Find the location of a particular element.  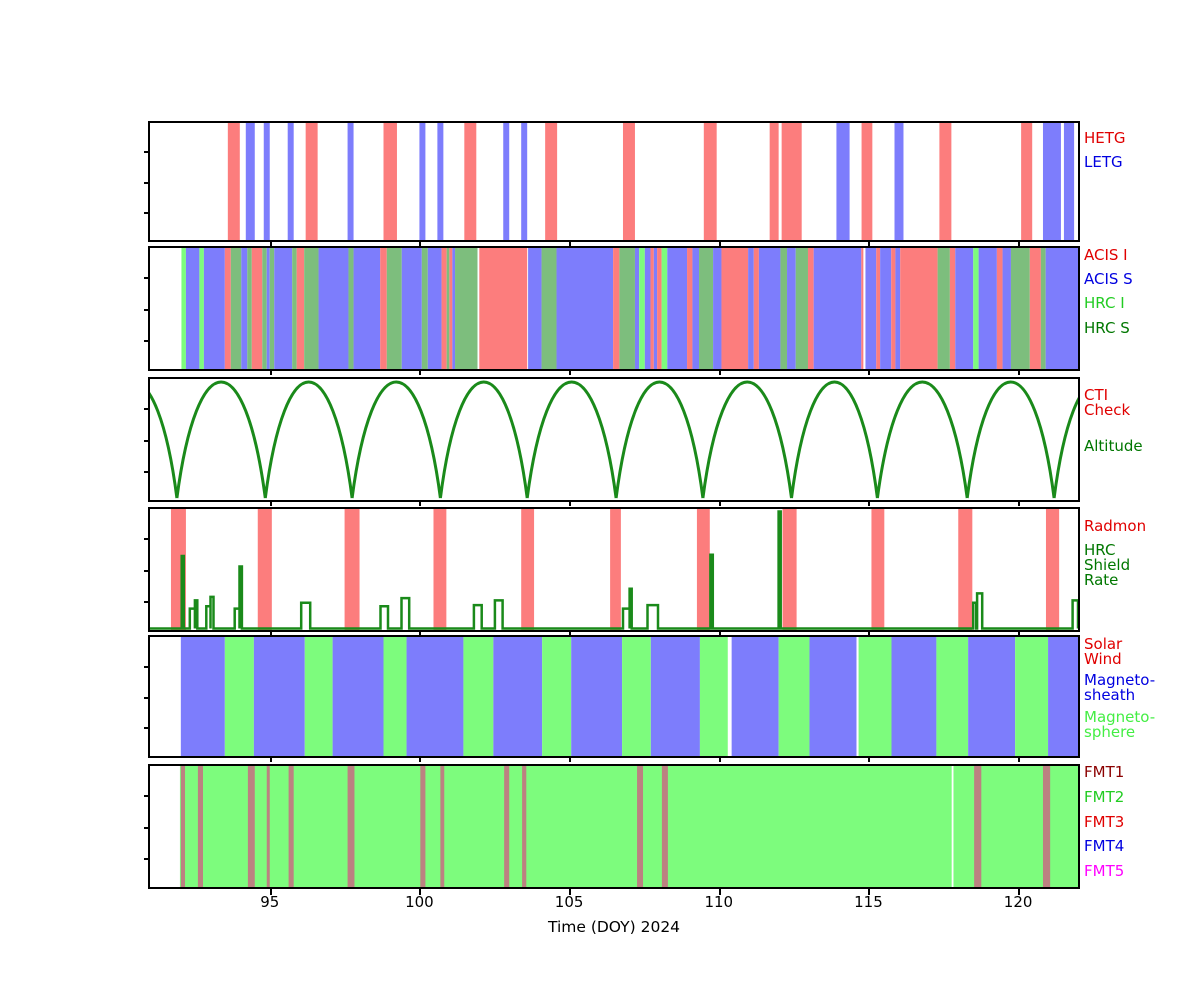

legend-hrc-shield: HRC Shield Rate is located at coordinates (1107, 565).